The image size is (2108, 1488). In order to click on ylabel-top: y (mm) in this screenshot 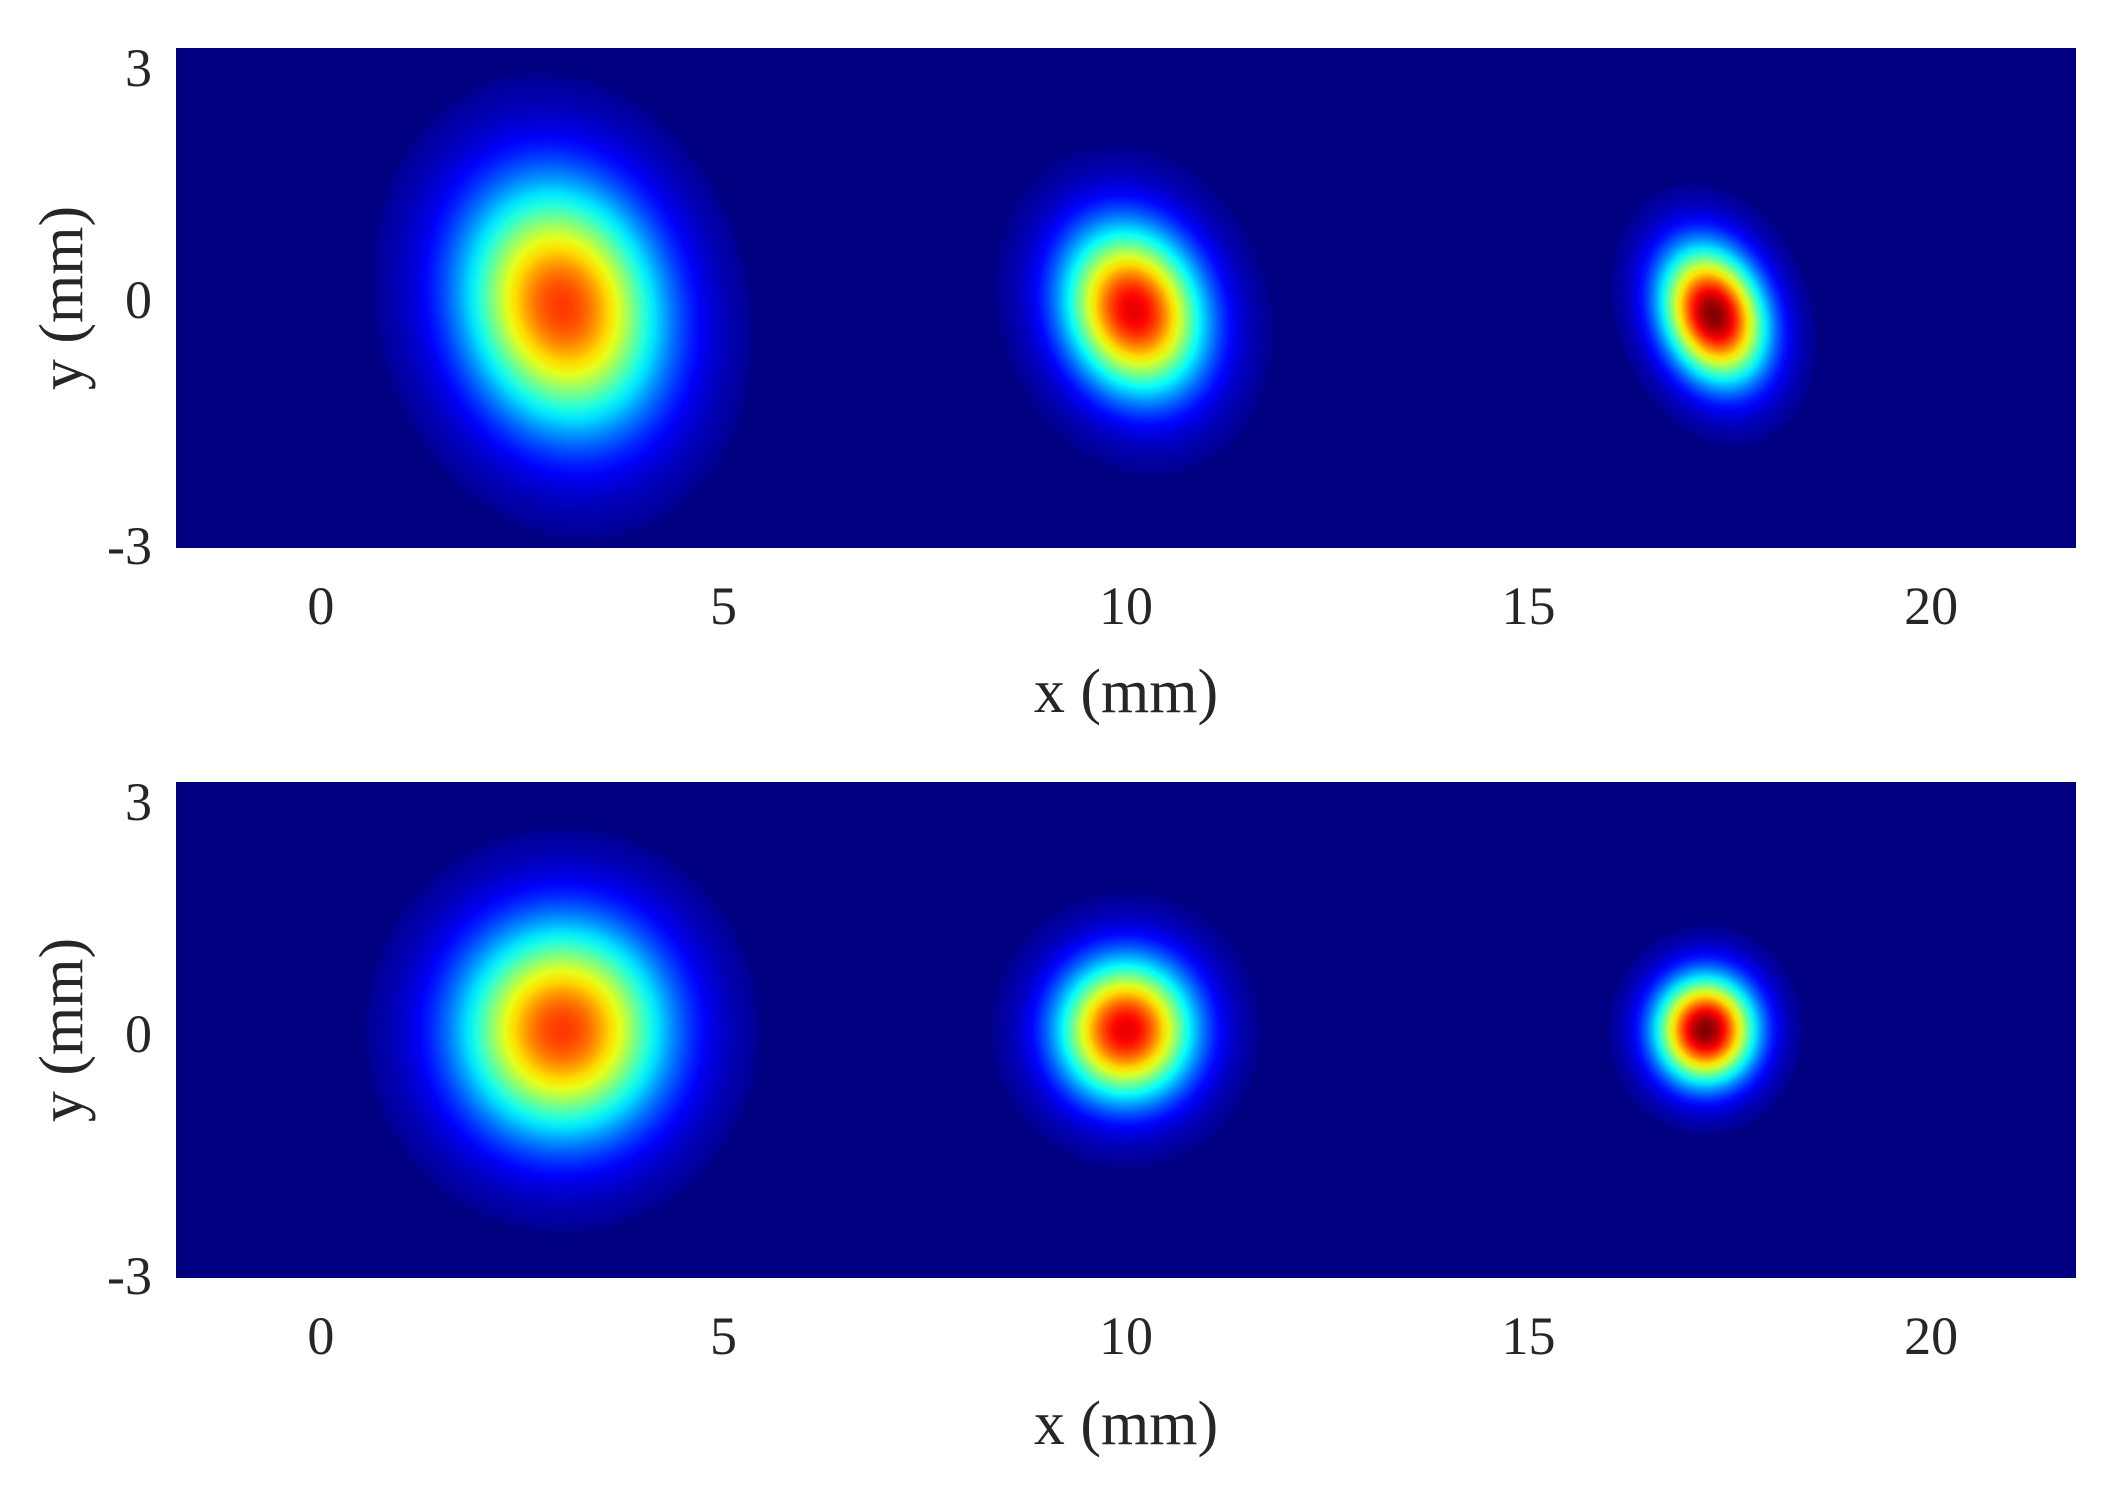, I will do `click(62, 298)`.